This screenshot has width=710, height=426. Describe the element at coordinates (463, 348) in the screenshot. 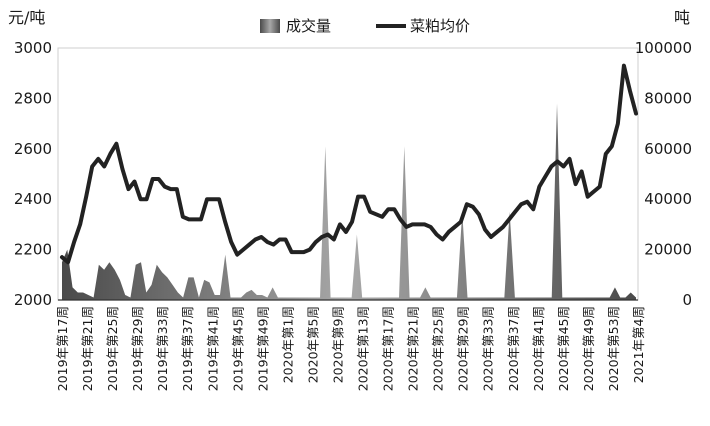

I see `x-tick-label: 2020年第29周` at that location.